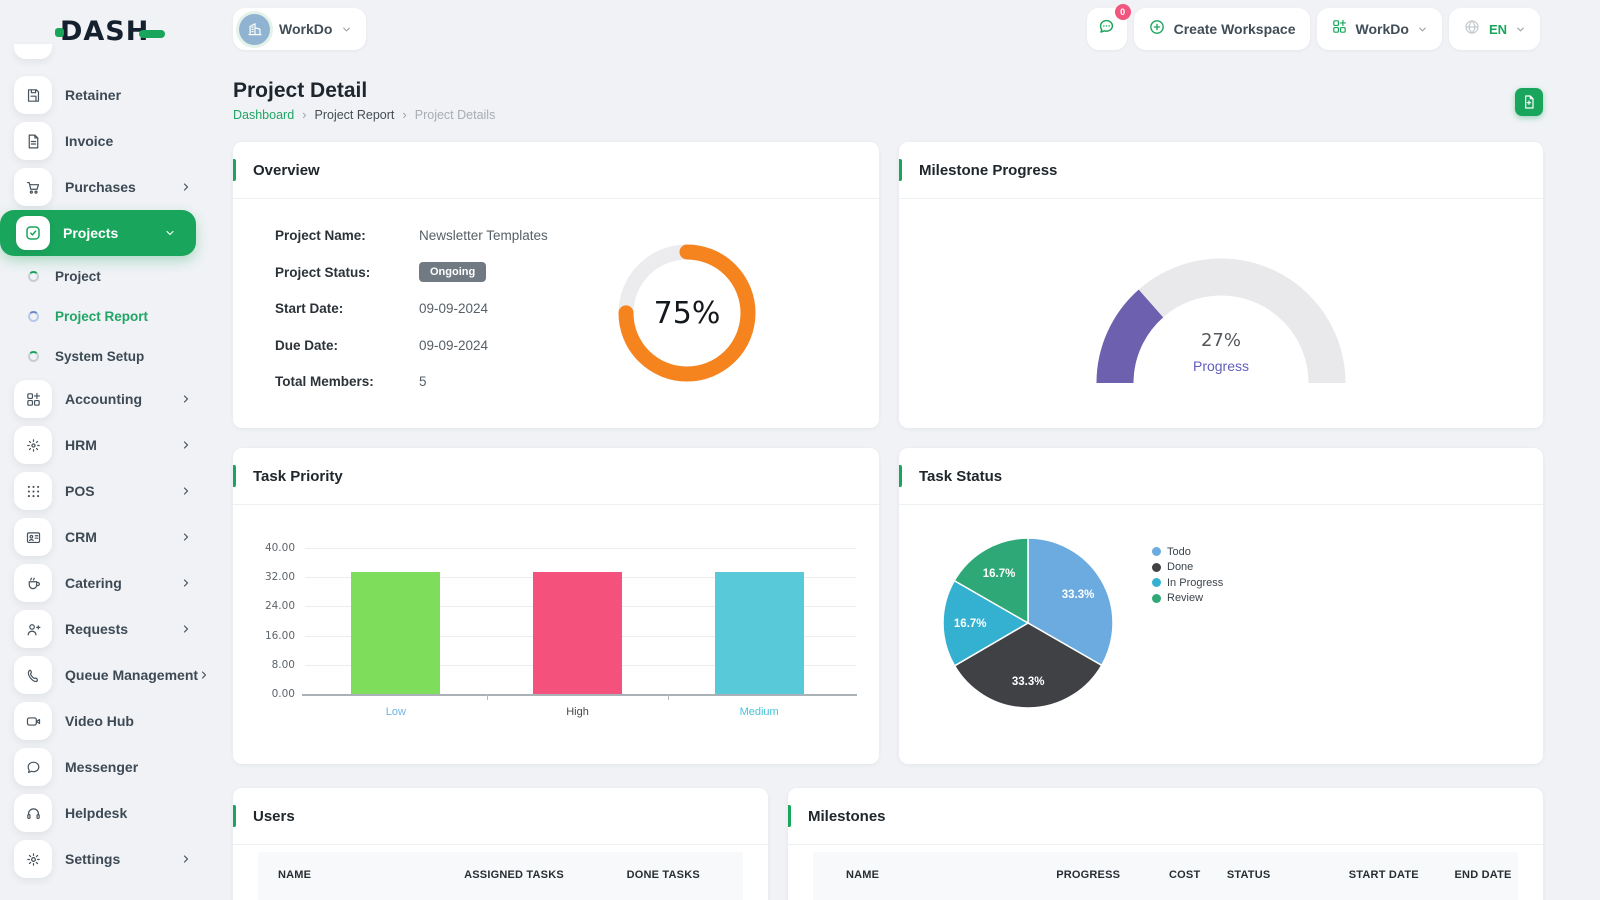 The height and width of the screenshot is (900, 1600). What do you see at coordinates (1379, 29) in the screenshot?
I see `workdo-dropdown: WorkDo` at bounding box center [1379, 29].